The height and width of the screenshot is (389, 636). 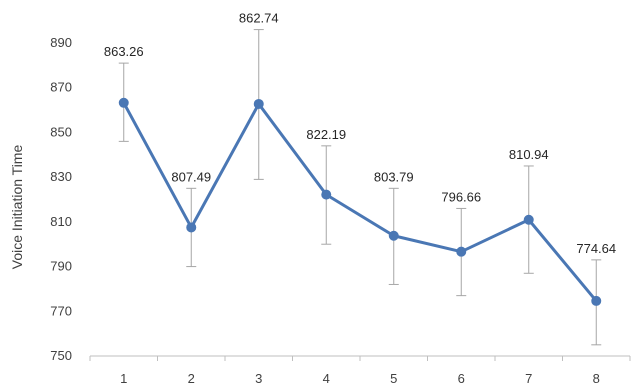 I want to click on y-axis-title-group: Voice Initiation Time, so click(x=17, y=207).